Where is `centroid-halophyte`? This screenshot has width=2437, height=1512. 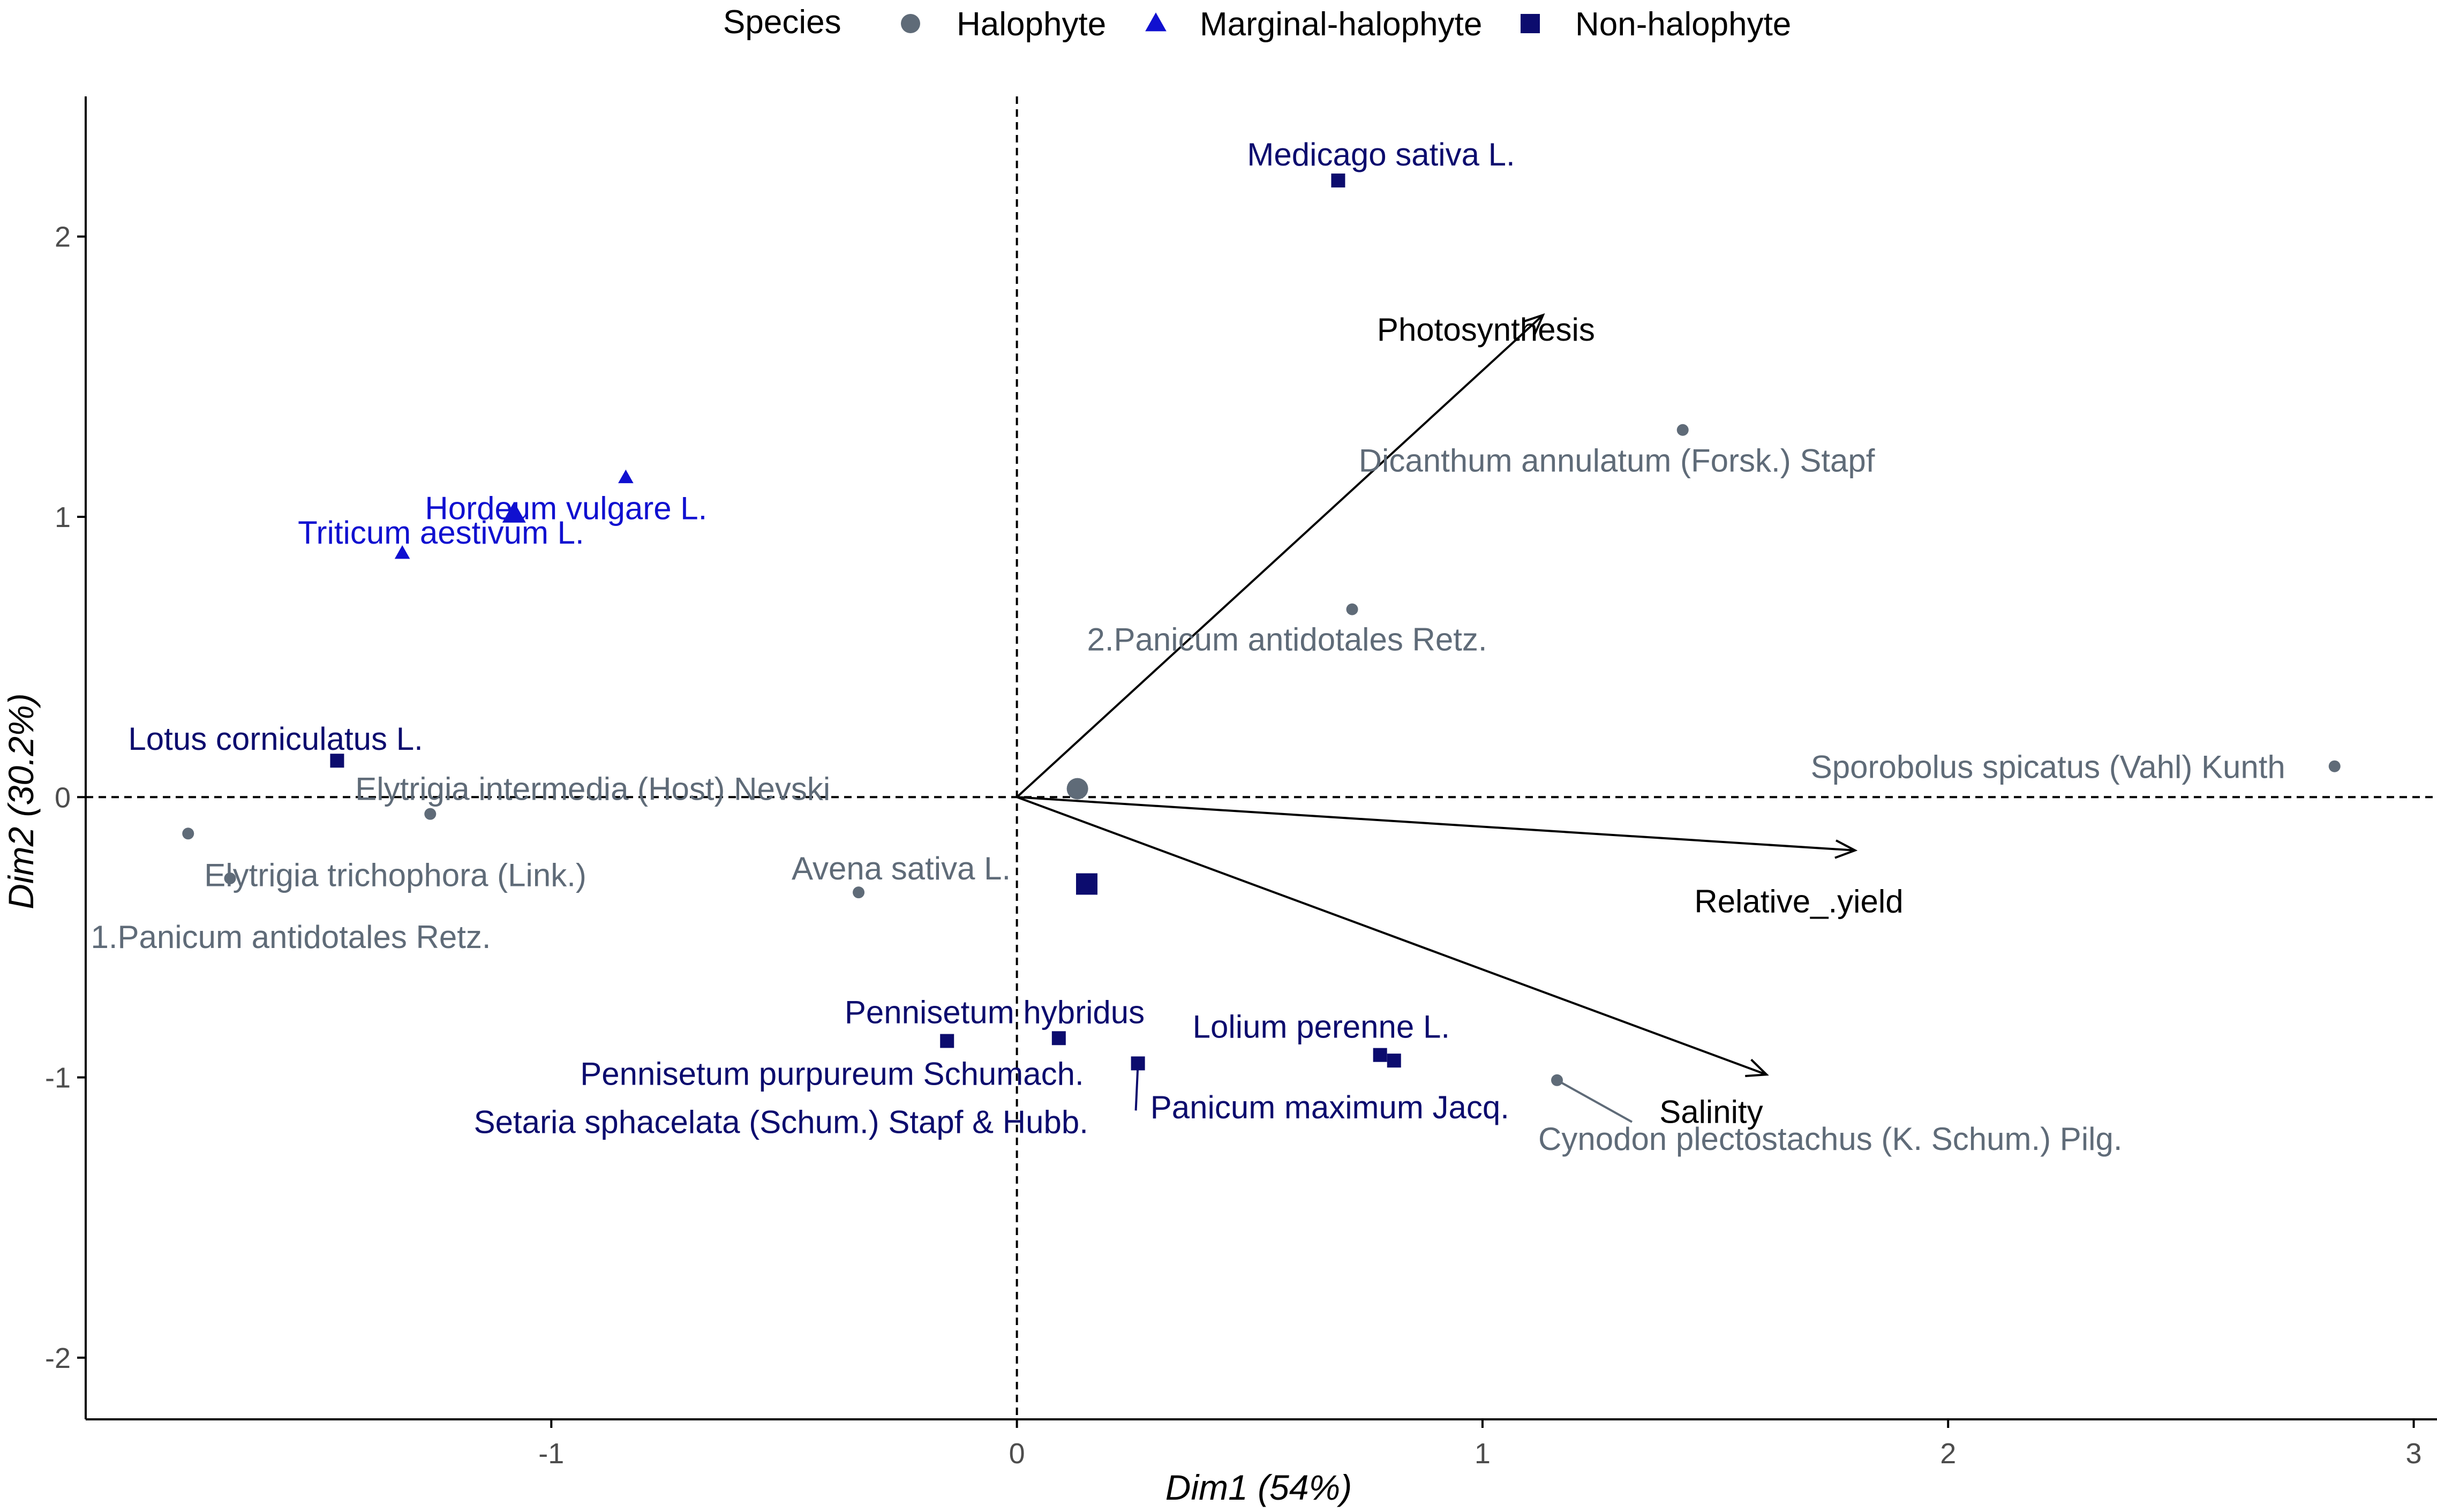
centroid-halophyte is located at coordinates (1077, 789).